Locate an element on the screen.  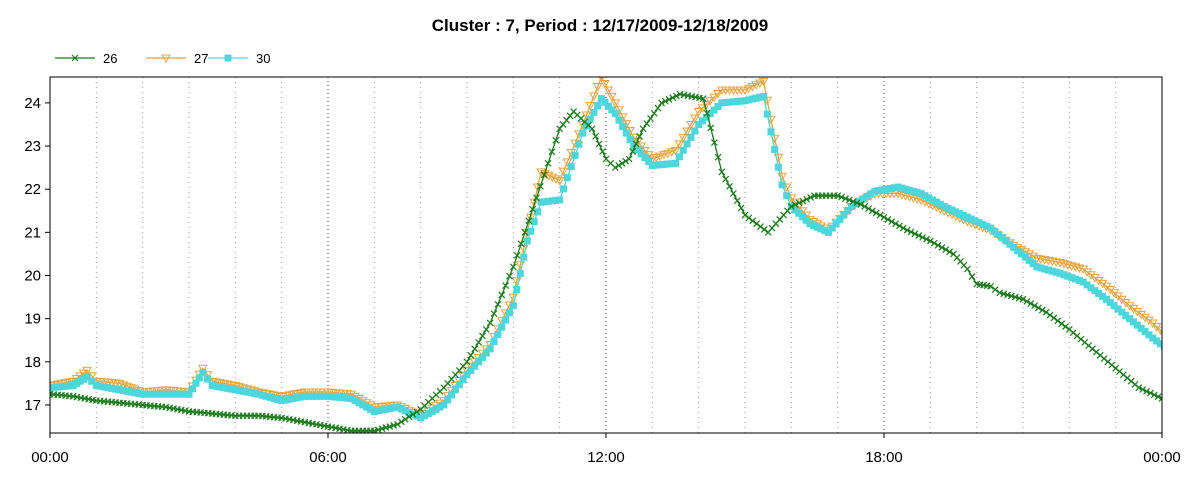
legend: 26 27 30 is located at coordinates (162, 58).